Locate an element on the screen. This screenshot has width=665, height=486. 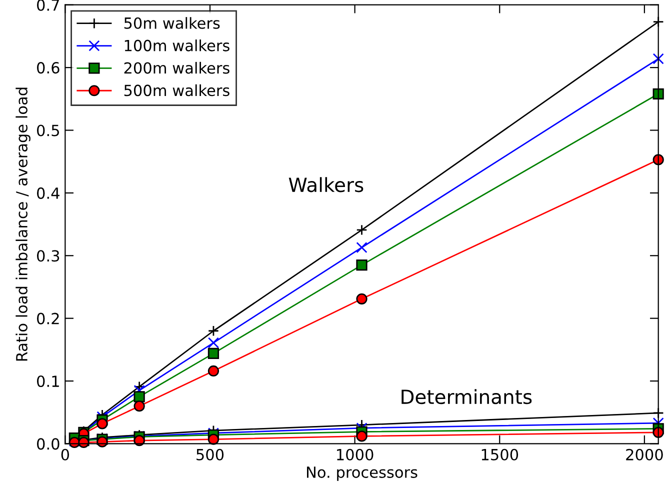
y-tick-label: 0.2 is located at coordinates (48, 318).